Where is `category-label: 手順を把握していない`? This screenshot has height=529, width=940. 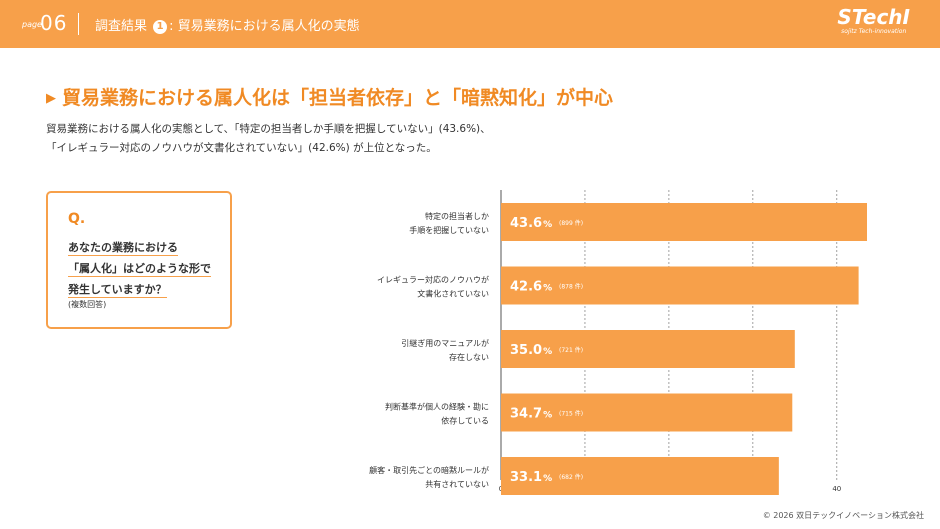
category-label: 手順を把握していない is located at coordinates (449, 230).